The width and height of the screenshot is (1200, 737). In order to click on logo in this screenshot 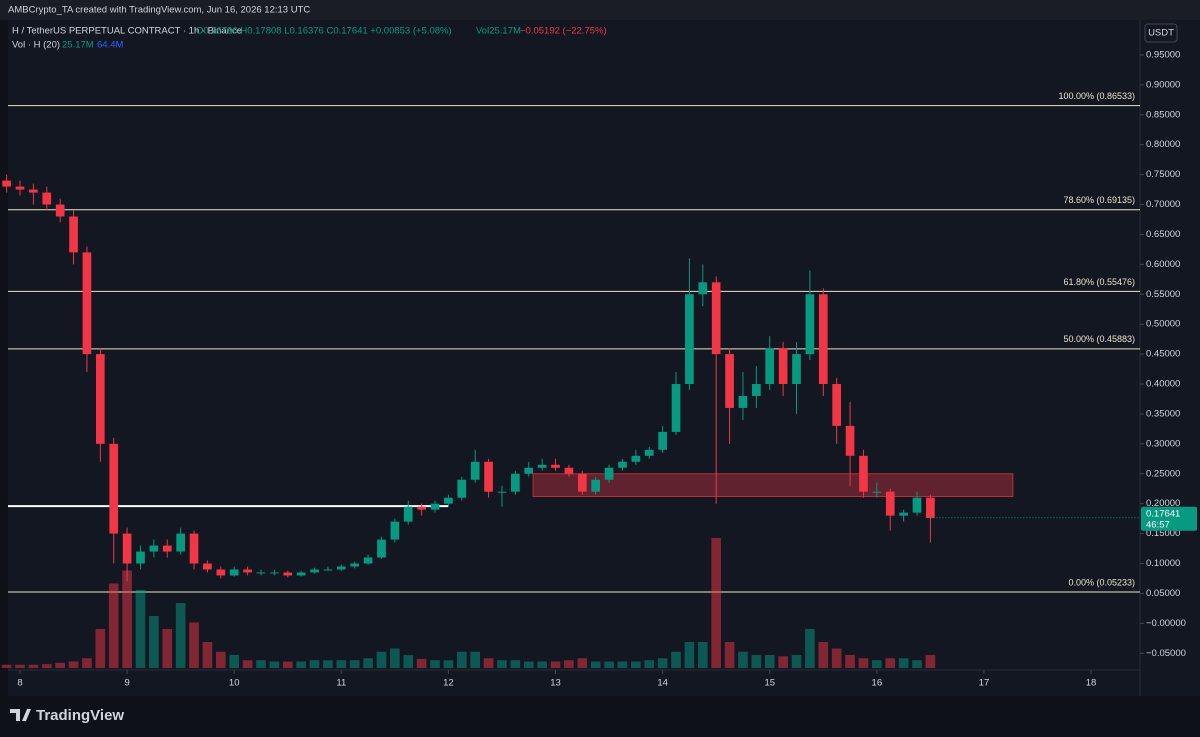, I will do `click(20, 715)`.